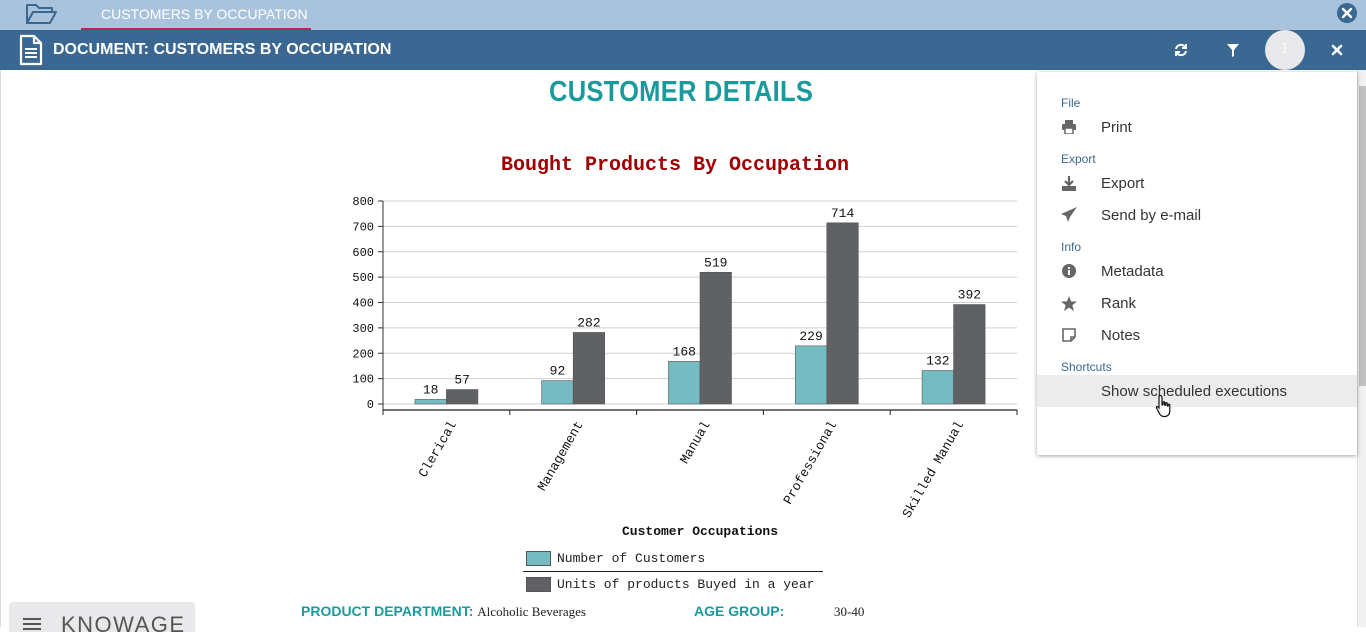  Describe the element at coordinates (675, 165) in the screenshot. I see `chart-title: Bought Products By Occupation` at that location.